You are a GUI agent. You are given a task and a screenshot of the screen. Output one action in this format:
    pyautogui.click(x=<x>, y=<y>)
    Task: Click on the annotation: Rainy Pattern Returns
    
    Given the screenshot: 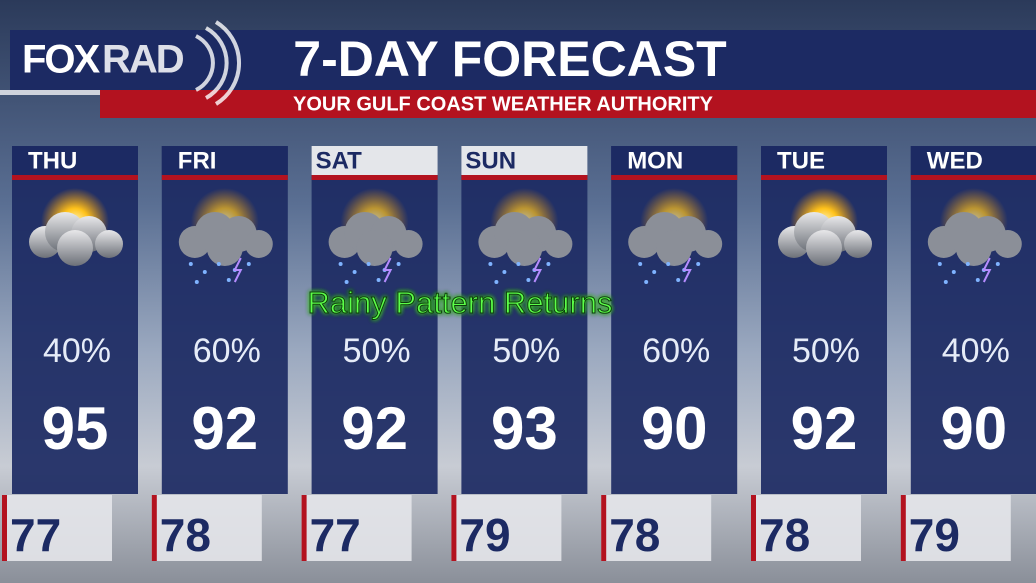 What is the action you would take?
    pyautogui.click(x=460, y=302)
    